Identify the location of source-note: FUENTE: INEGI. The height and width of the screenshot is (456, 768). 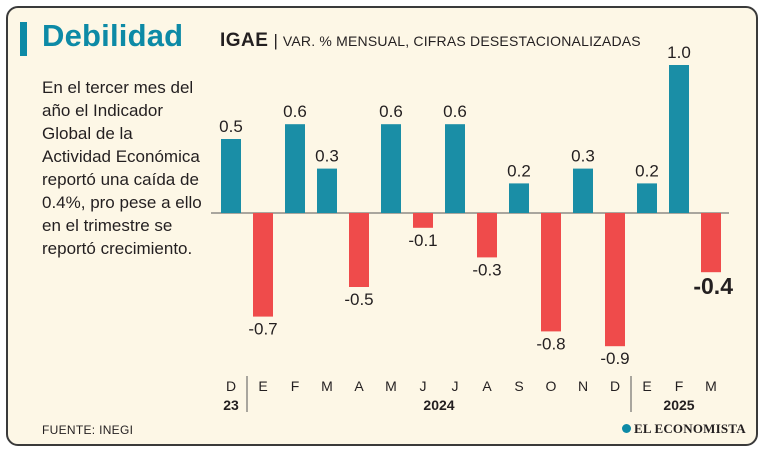
(88, 430).